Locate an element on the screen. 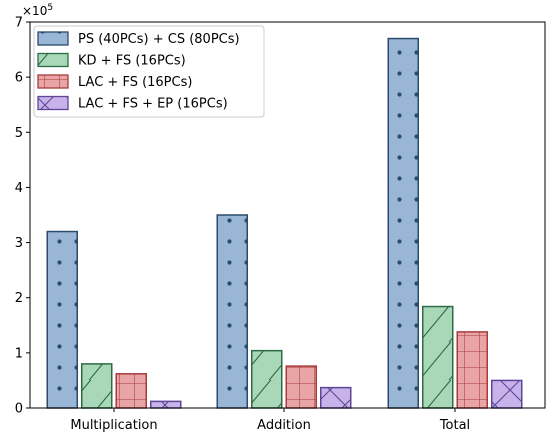 This screenshot has height=437, width=550. y-tick-label: 5 is located at coordinates (19, 133).